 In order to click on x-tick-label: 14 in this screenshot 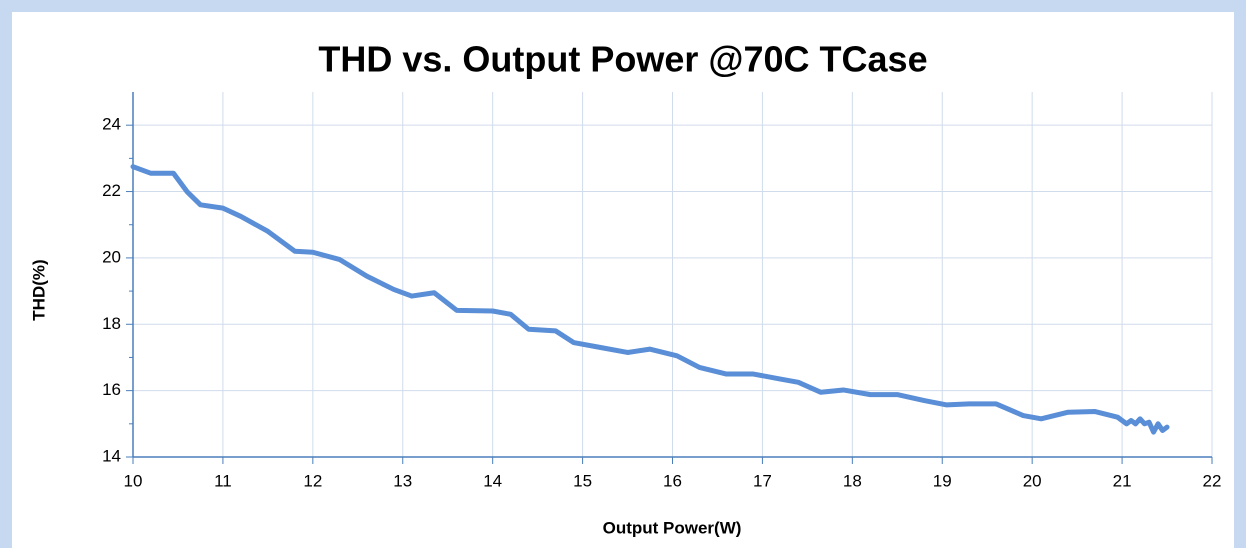, I will do `click(492, 480)`.